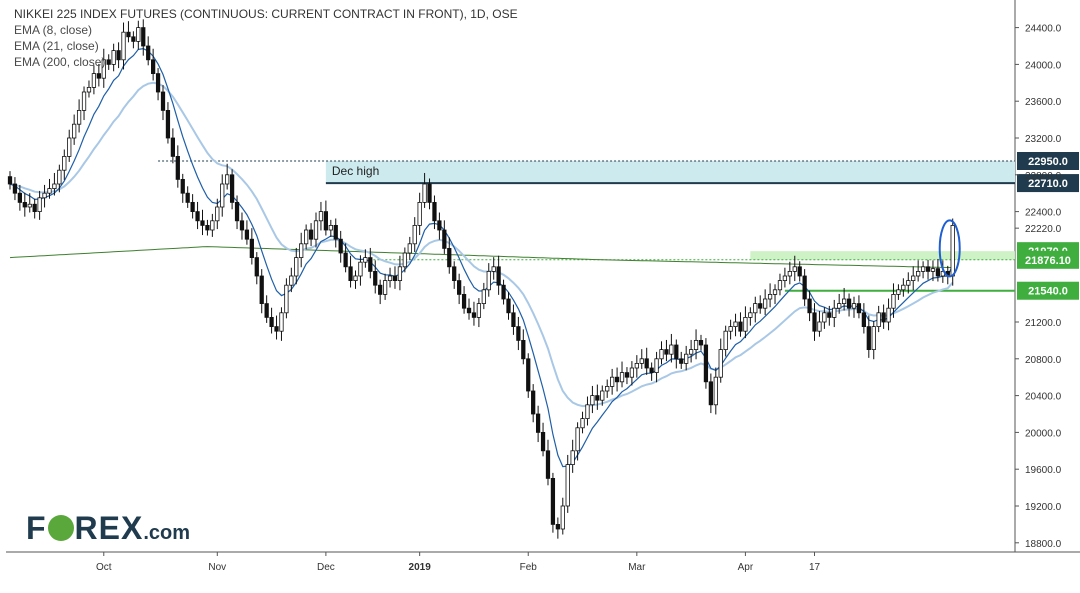 The image size is (1080, 593). What do you see at coordinates (217, 567) in the screenshot?
I see `x-tick-label: Nov` at bounding box center [217, 567].